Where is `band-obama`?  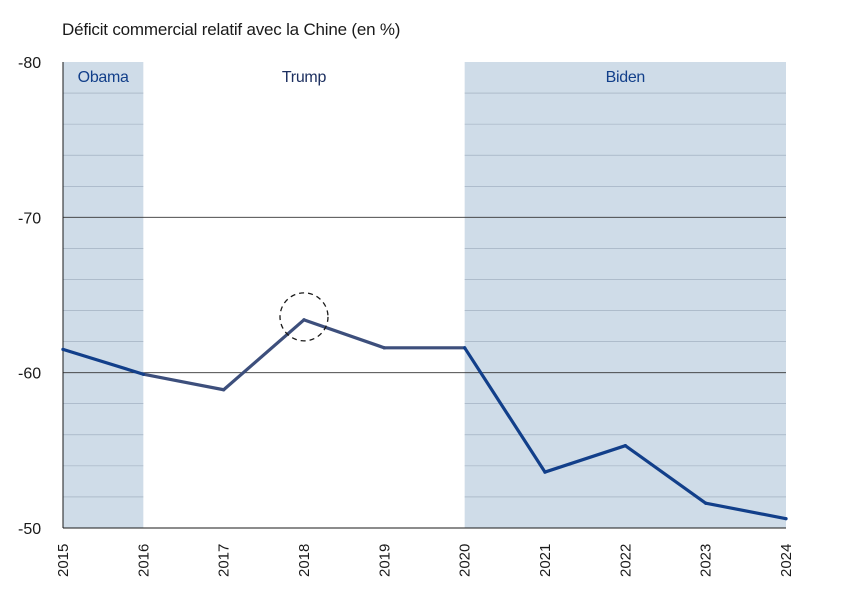 band-obama is located at coordinates (103, 295).